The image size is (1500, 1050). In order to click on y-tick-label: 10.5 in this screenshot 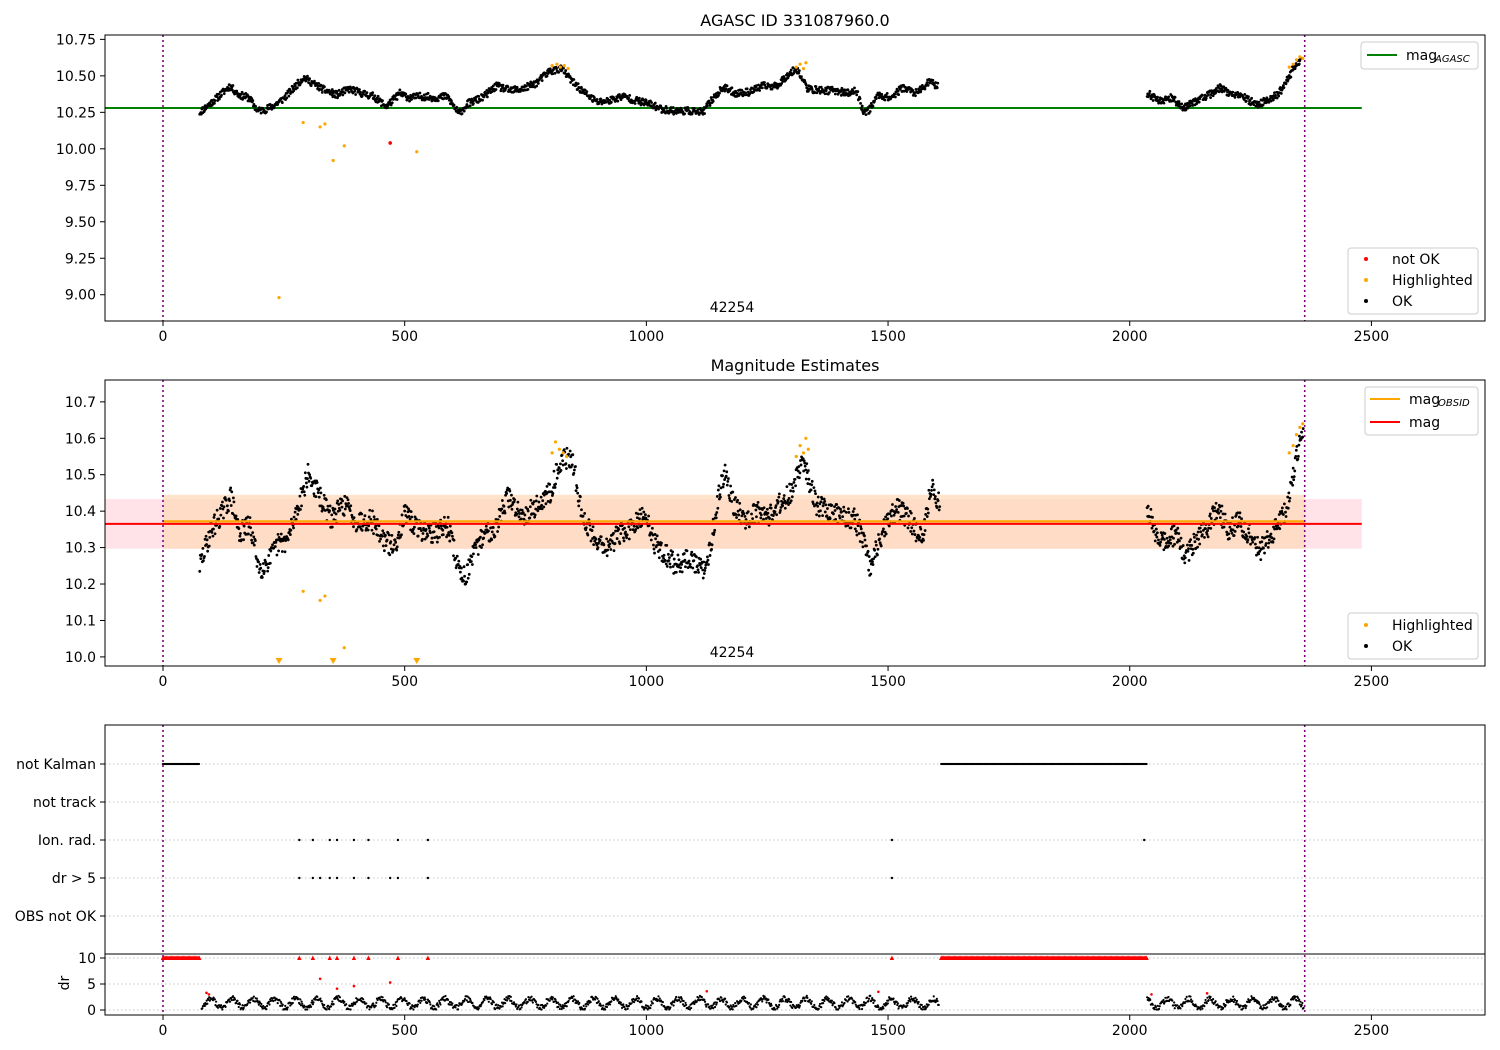, I will do `click(80, 476)`.